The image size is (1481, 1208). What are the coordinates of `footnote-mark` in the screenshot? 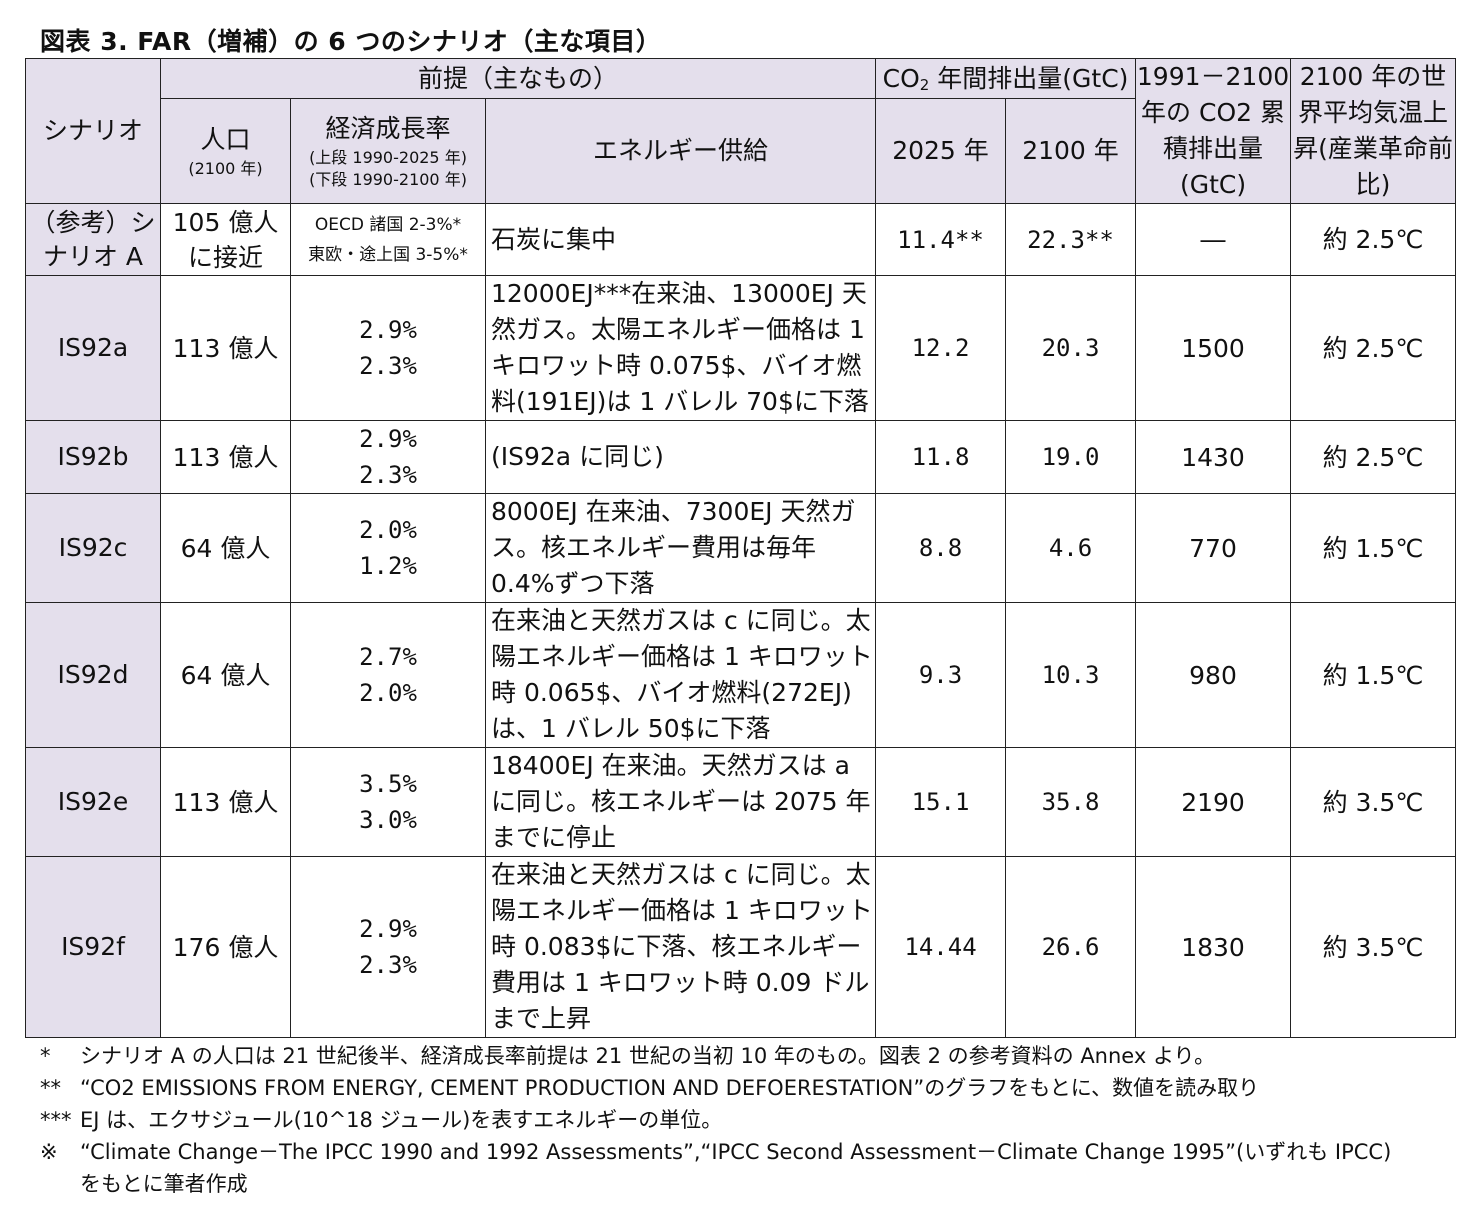 It's located at (60, 1184).